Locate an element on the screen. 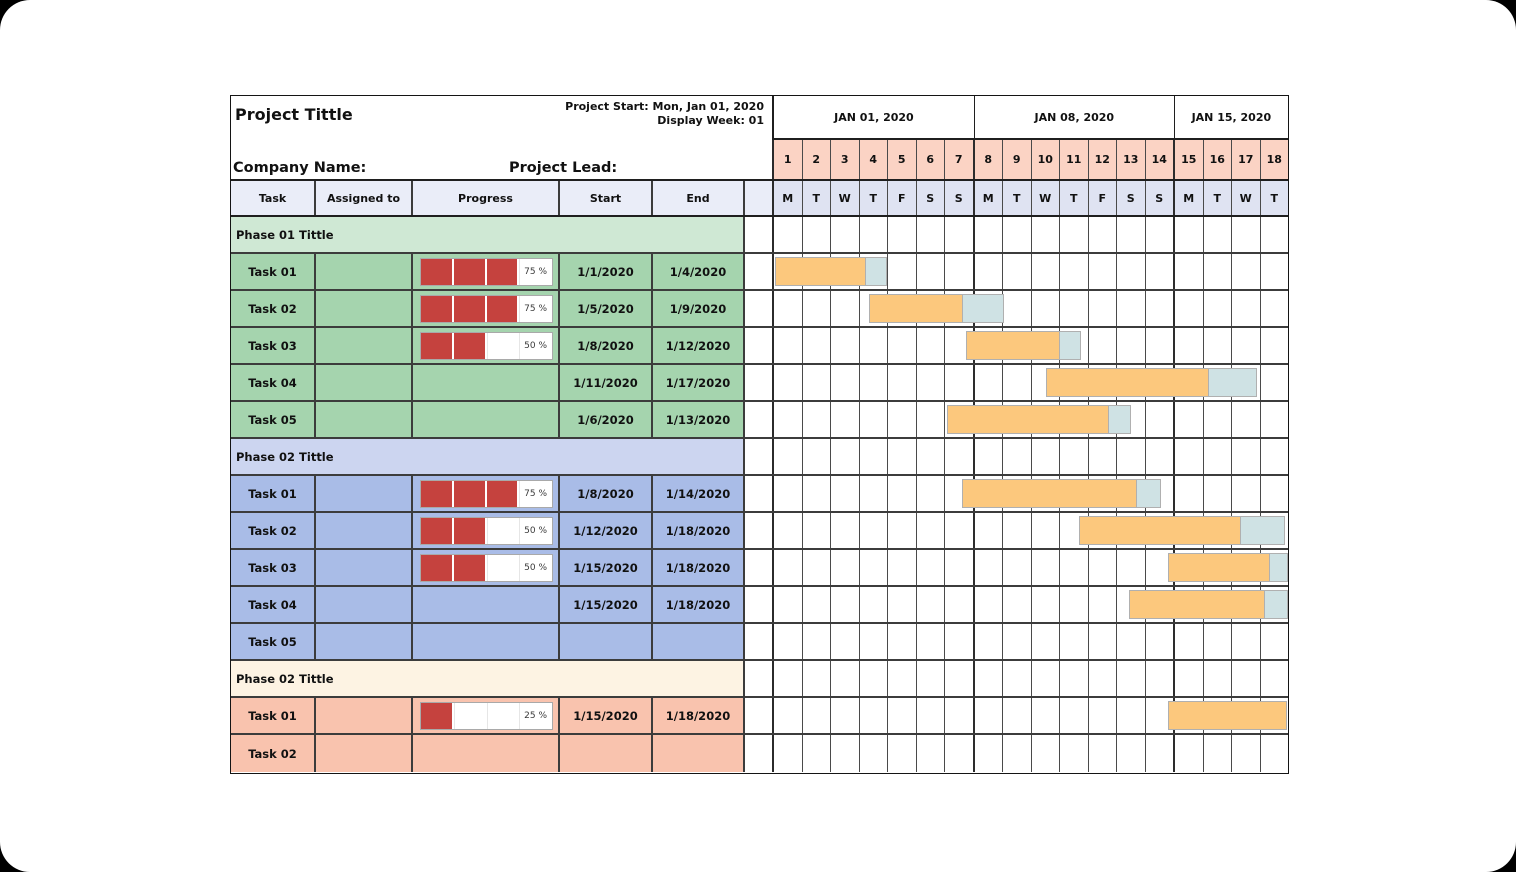 This screenshot has width=1516, height=872. end-date-cell: 1/13/2020 is located at coordinates (697, 419).